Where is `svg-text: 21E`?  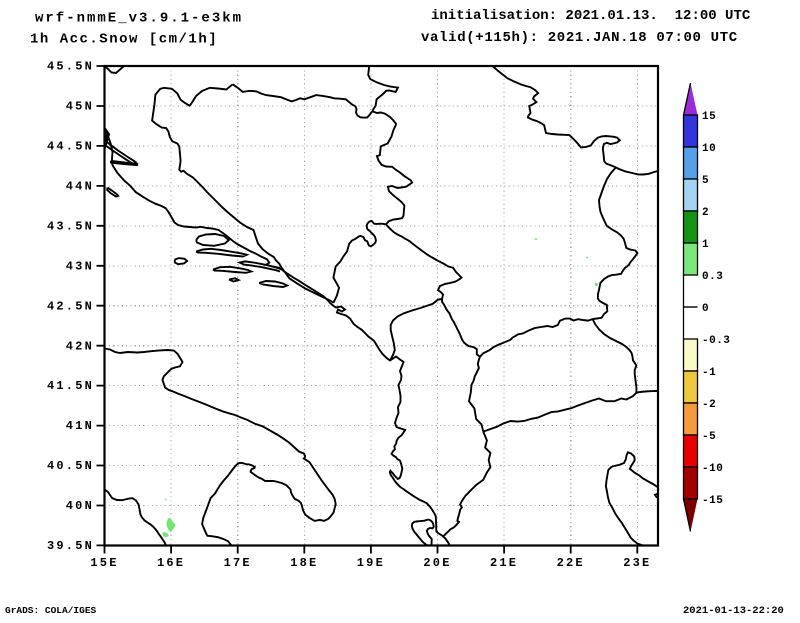
svg-text: 21E is located at coordinates (504, 563).